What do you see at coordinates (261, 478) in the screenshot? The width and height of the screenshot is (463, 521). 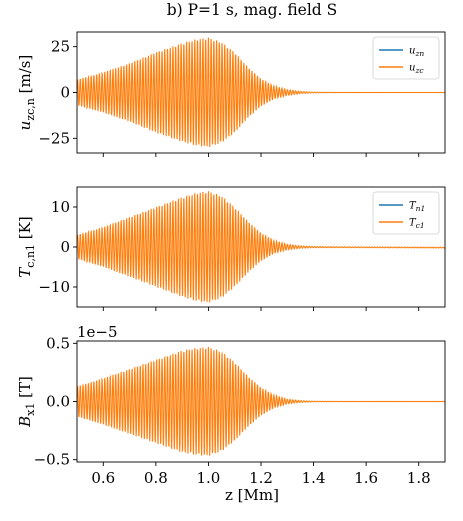 I see `x-tick-label: 1.2` at bounding box center [261, 478].